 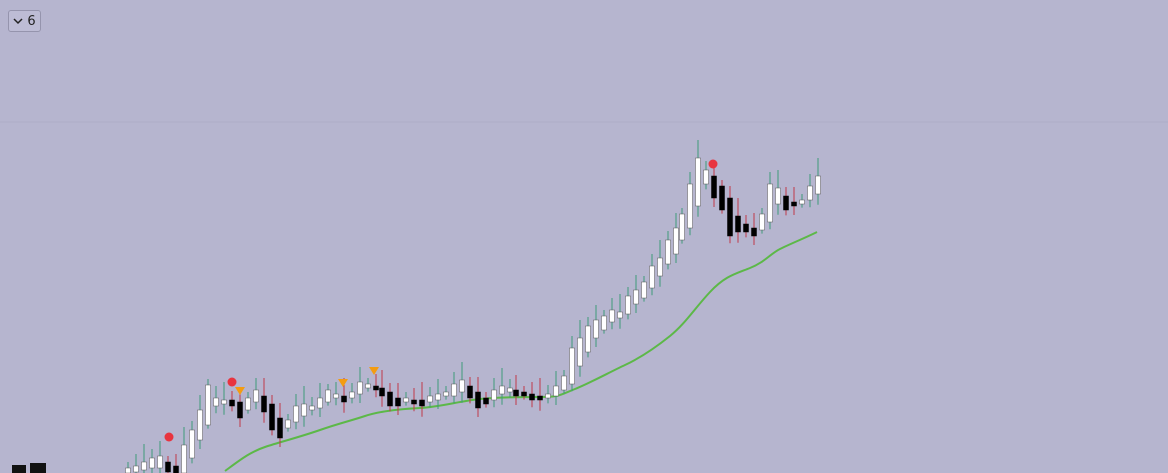 I want to click on chevron-icon, so click(x=18, y=21).